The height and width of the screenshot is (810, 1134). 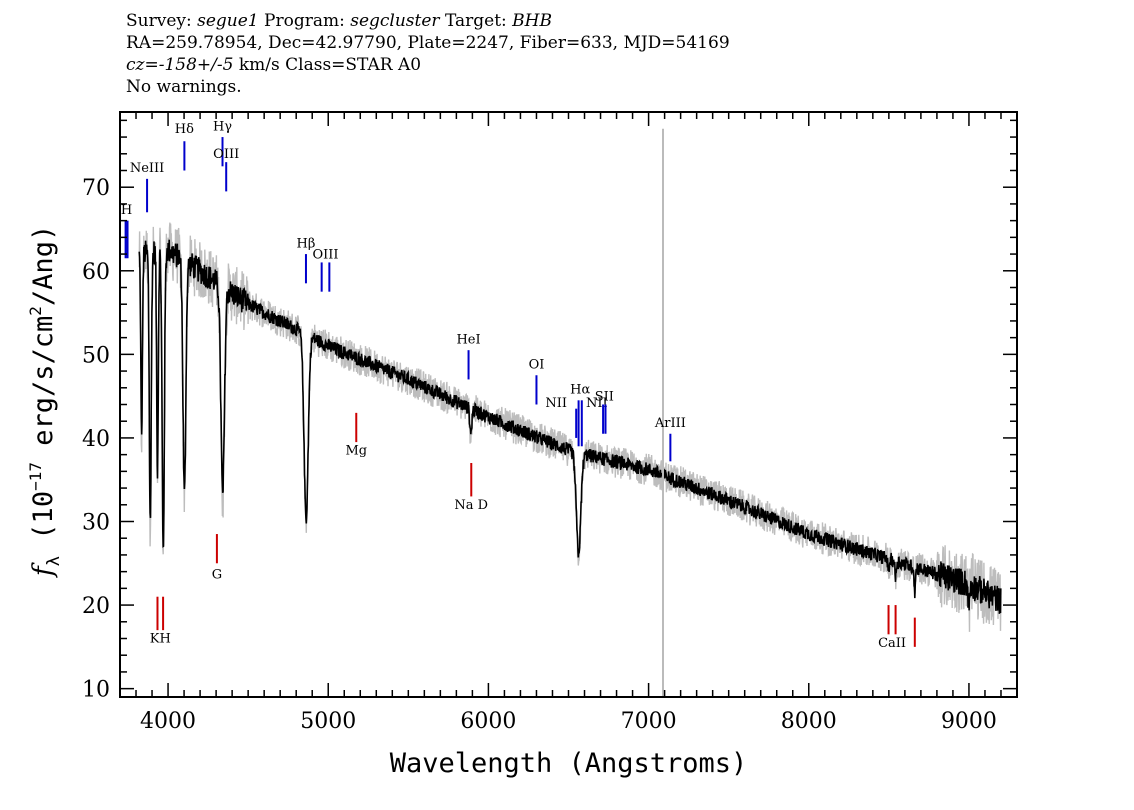 What do you see at coordinates (471, 505) in the screenshot?
I see `line-marker-label: Na D` at bounding box center [471, 505].